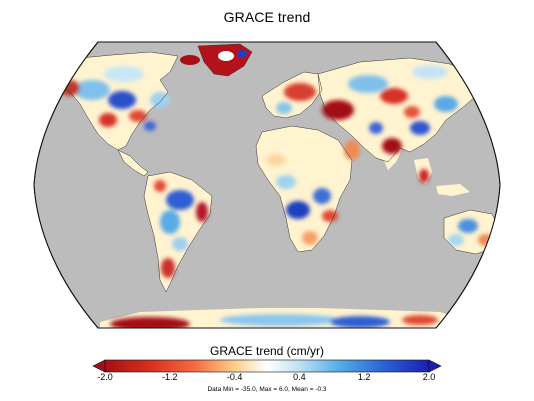  I want to click on data-stats: Data Min = -35.0, Max = 6.0, Mean = -0.3, so click(267, 389).